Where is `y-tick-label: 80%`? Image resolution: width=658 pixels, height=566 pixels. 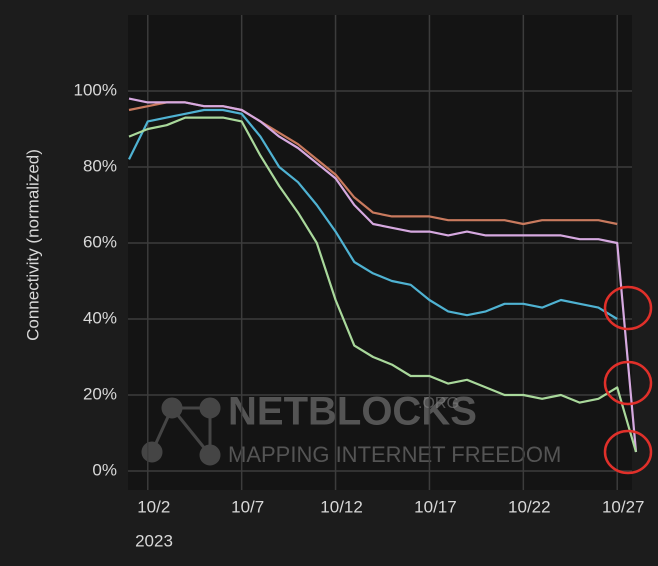 y-tick-label: 80% is located at coordinates (100, 165).